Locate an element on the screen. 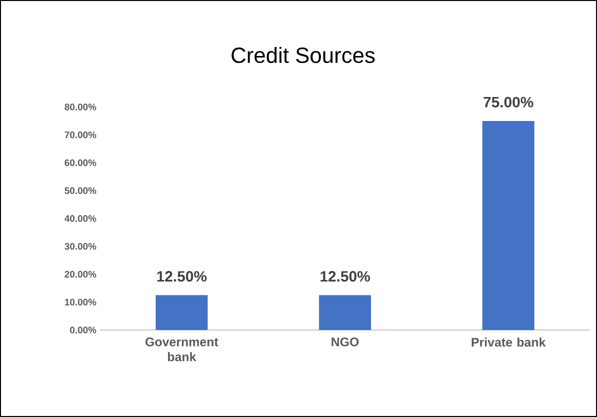 This screenshot has width=597, height=417. data-label: 75.00% is located at coordinates (509, 102).